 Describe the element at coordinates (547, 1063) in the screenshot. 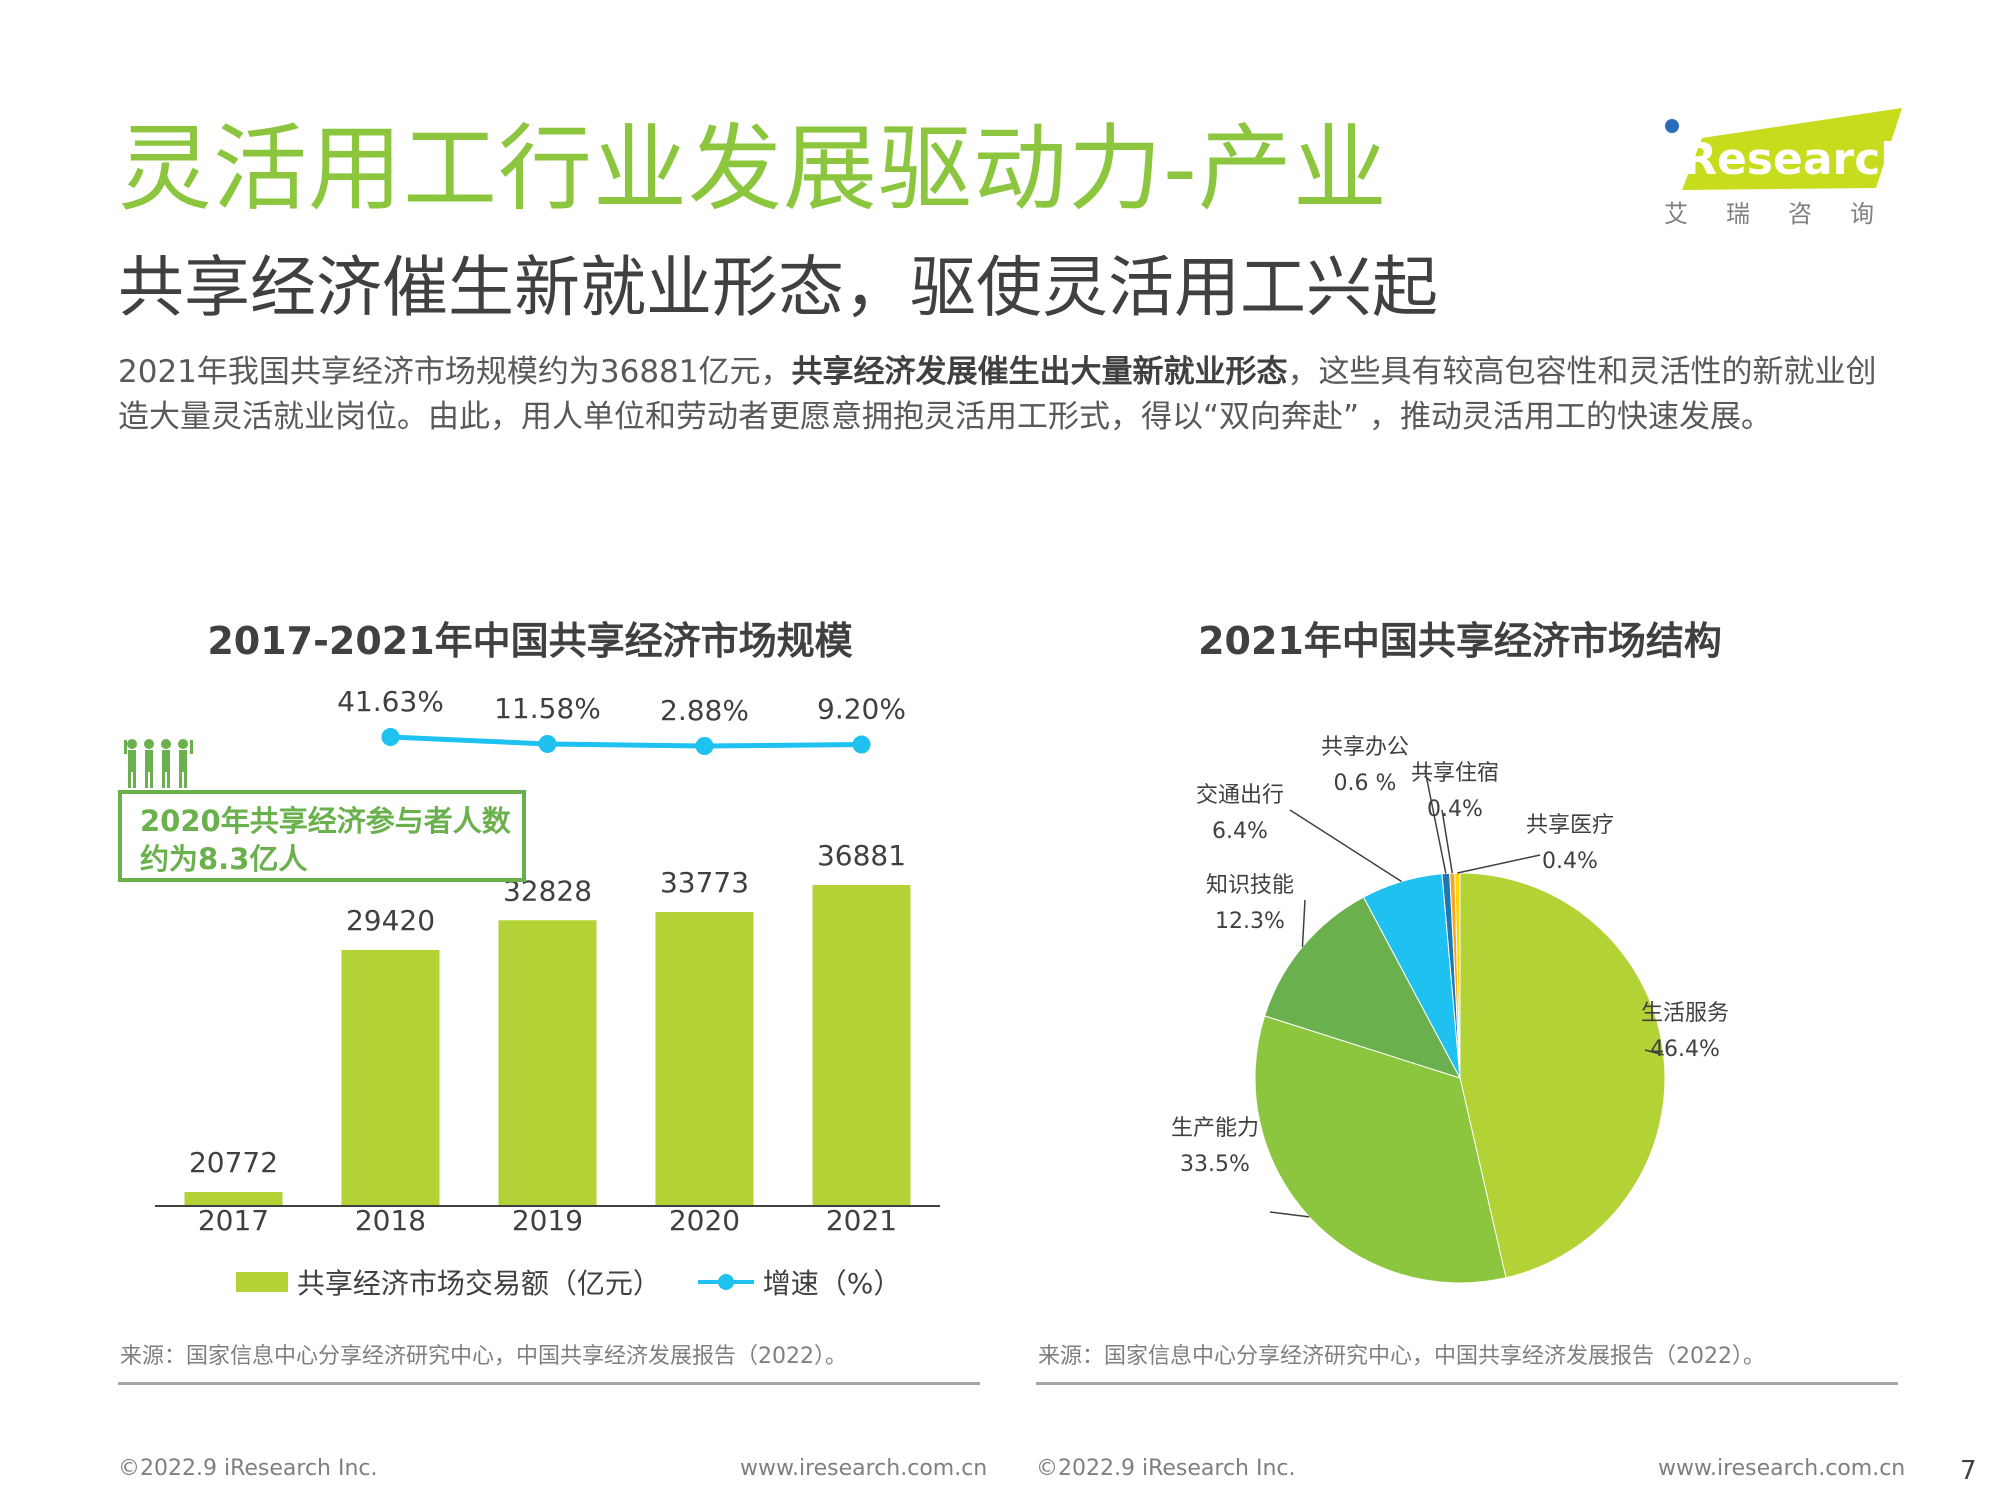

I see `bar-2019` at that location.